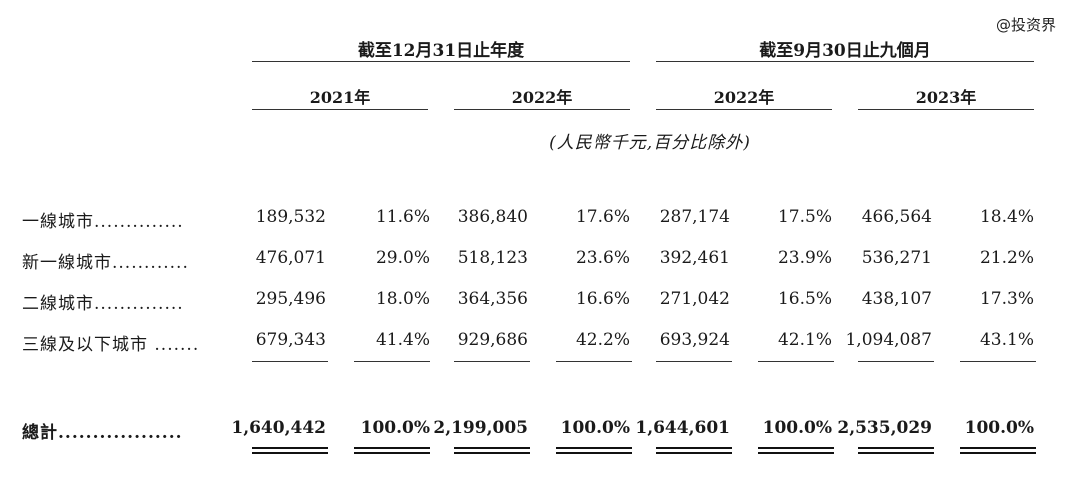 The width and height of the screenshot is (1080, 489). Describe the element at coordinates (744, 97) in the screenshot. I see `year-header-2022-nine-months: 2022年` at that location.